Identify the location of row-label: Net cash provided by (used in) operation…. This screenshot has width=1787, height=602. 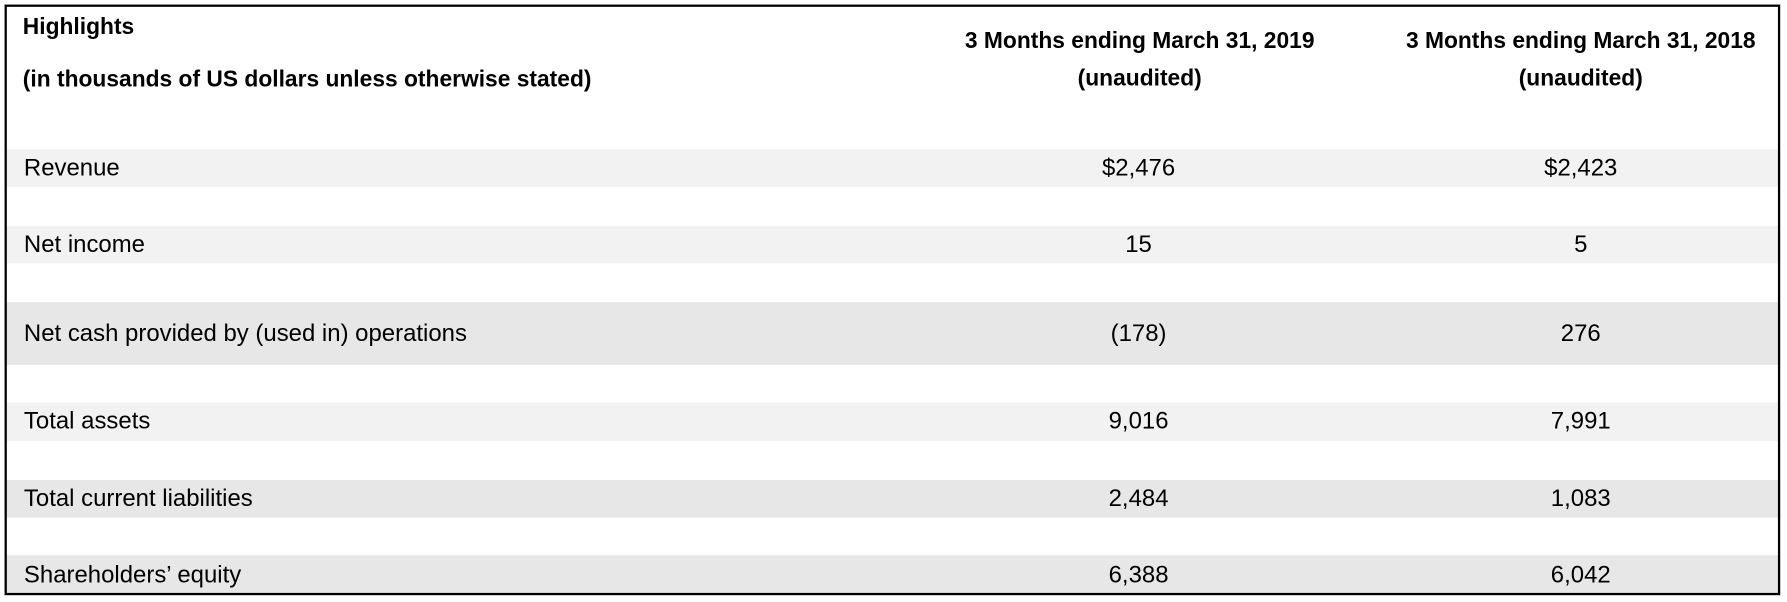
(245, 333).